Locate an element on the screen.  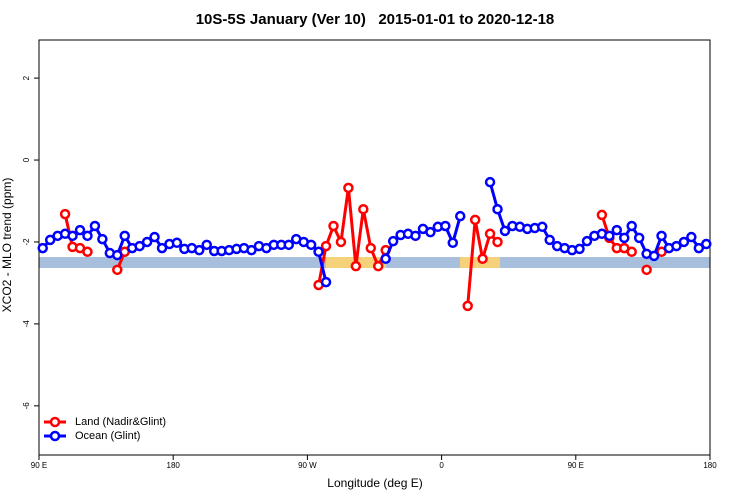
y-tick-label: -6 is located at coordinates (26, 406).